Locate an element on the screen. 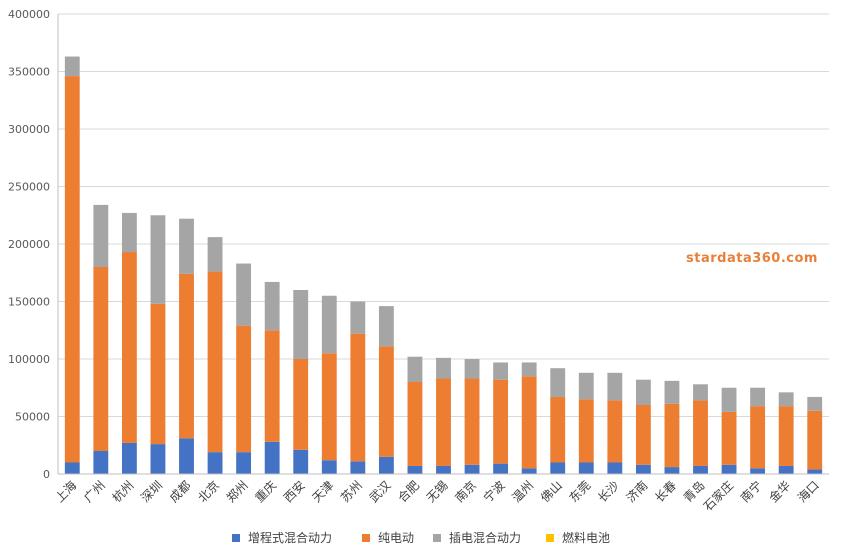 The width and height of the screenshot is (845, 551). y-tick-label: 250000 is located at coordinates (29, 187).